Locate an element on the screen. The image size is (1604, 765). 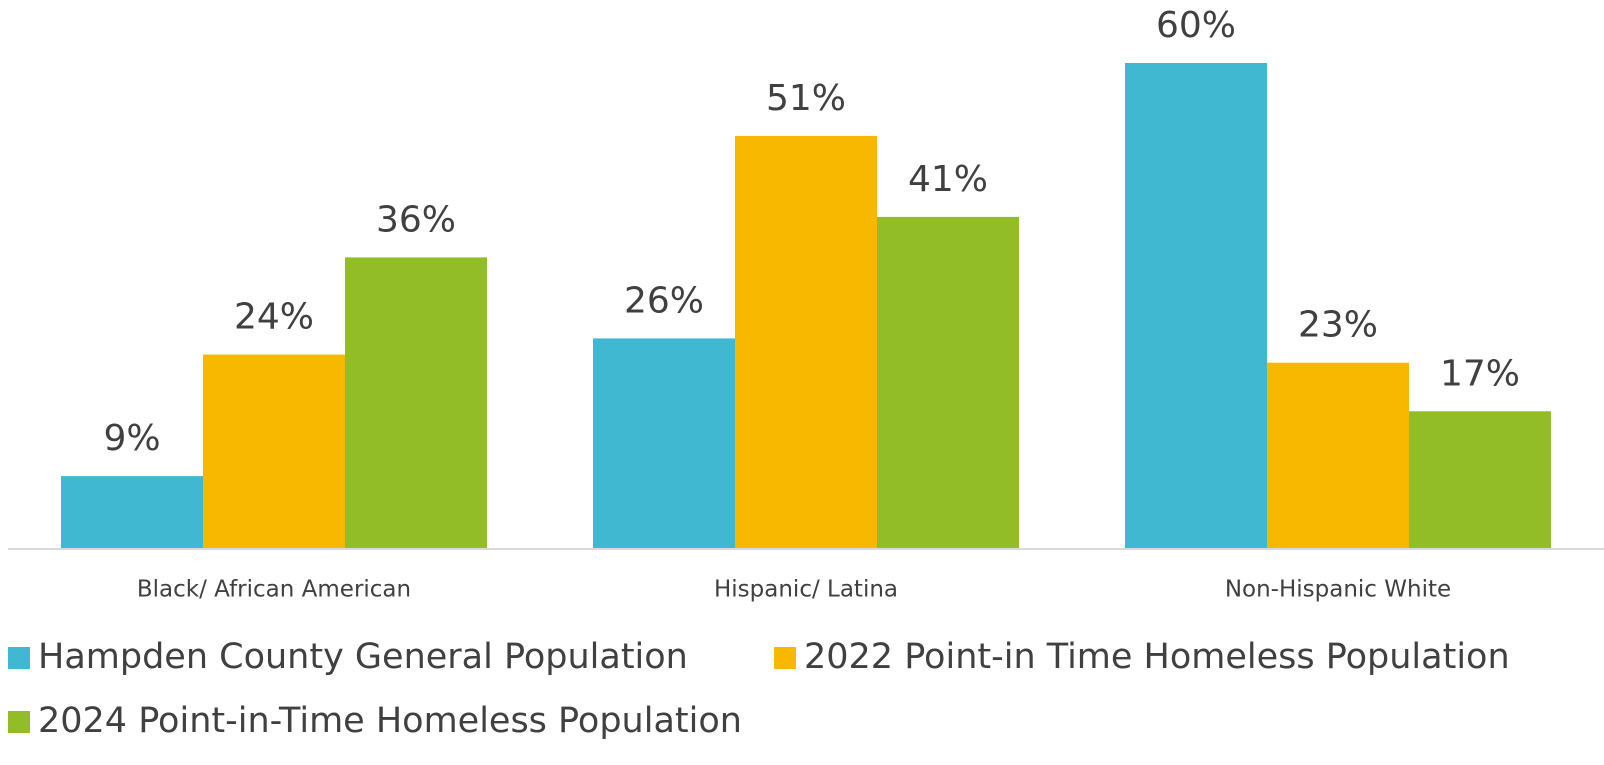
data-label: 24% is located at coordinates (274, 317).